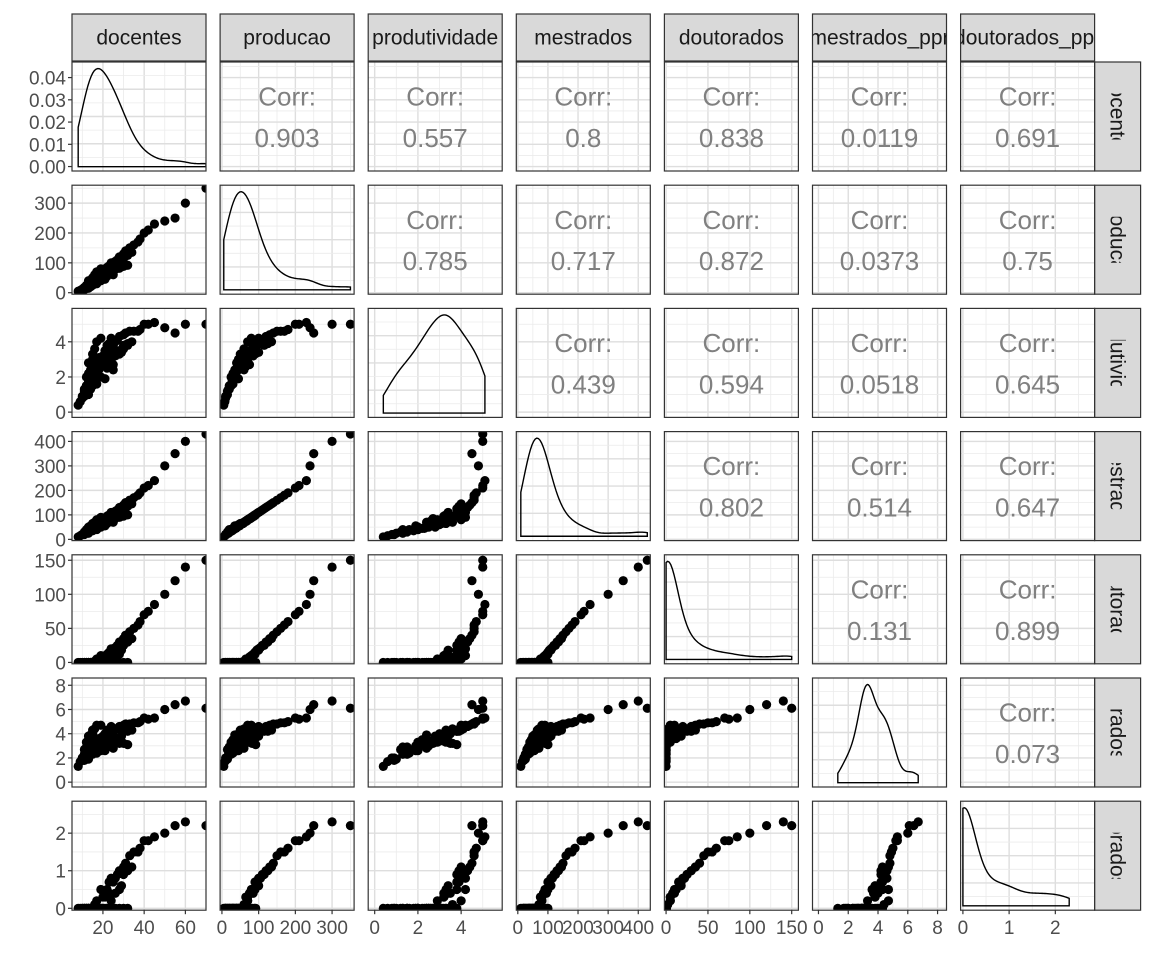 This screenshot has height=960, width=1152. I want to click on x-tick-label: 6, so click(907, 928).